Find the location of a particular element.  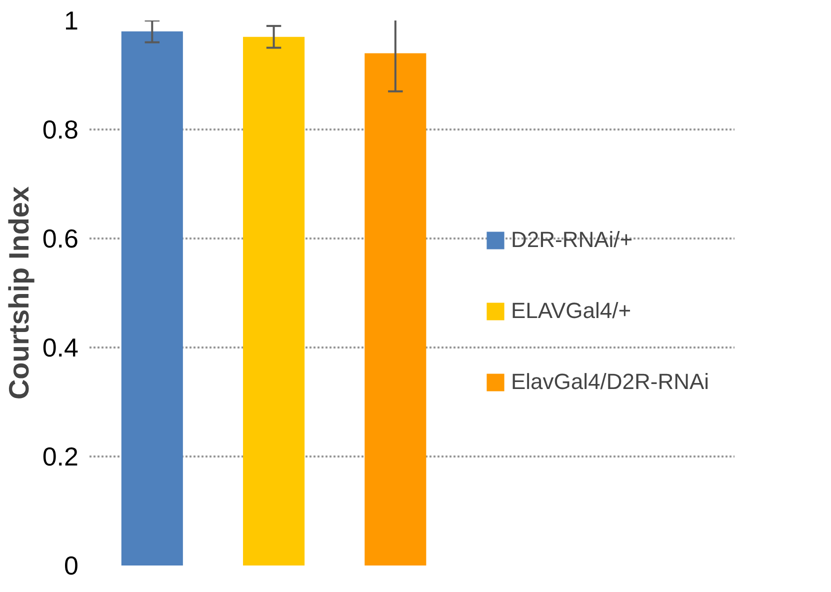

y-tick-label: 0.4 is located at coordinates (60, 347).